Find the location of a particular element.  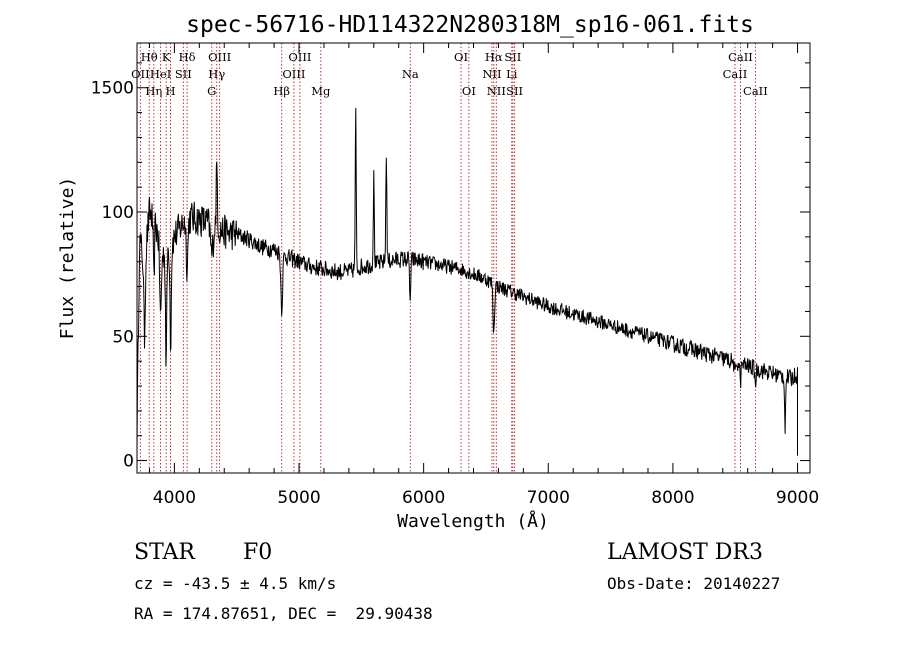

object-class: STAR is located at coordinates (164, 552).